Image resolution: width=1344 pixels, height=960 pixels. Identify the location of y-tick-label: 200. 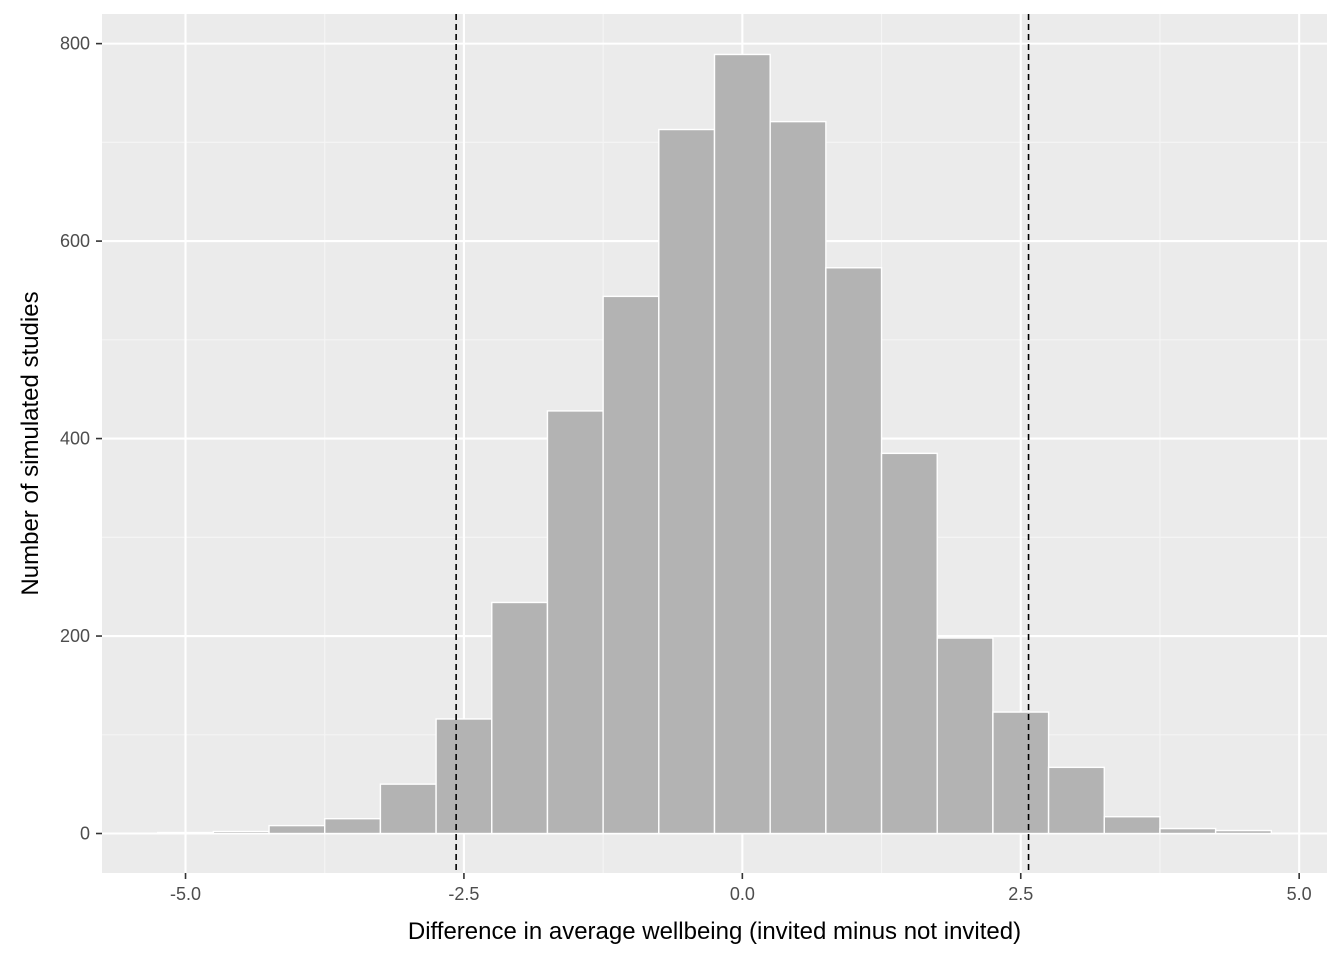
(75, 636).